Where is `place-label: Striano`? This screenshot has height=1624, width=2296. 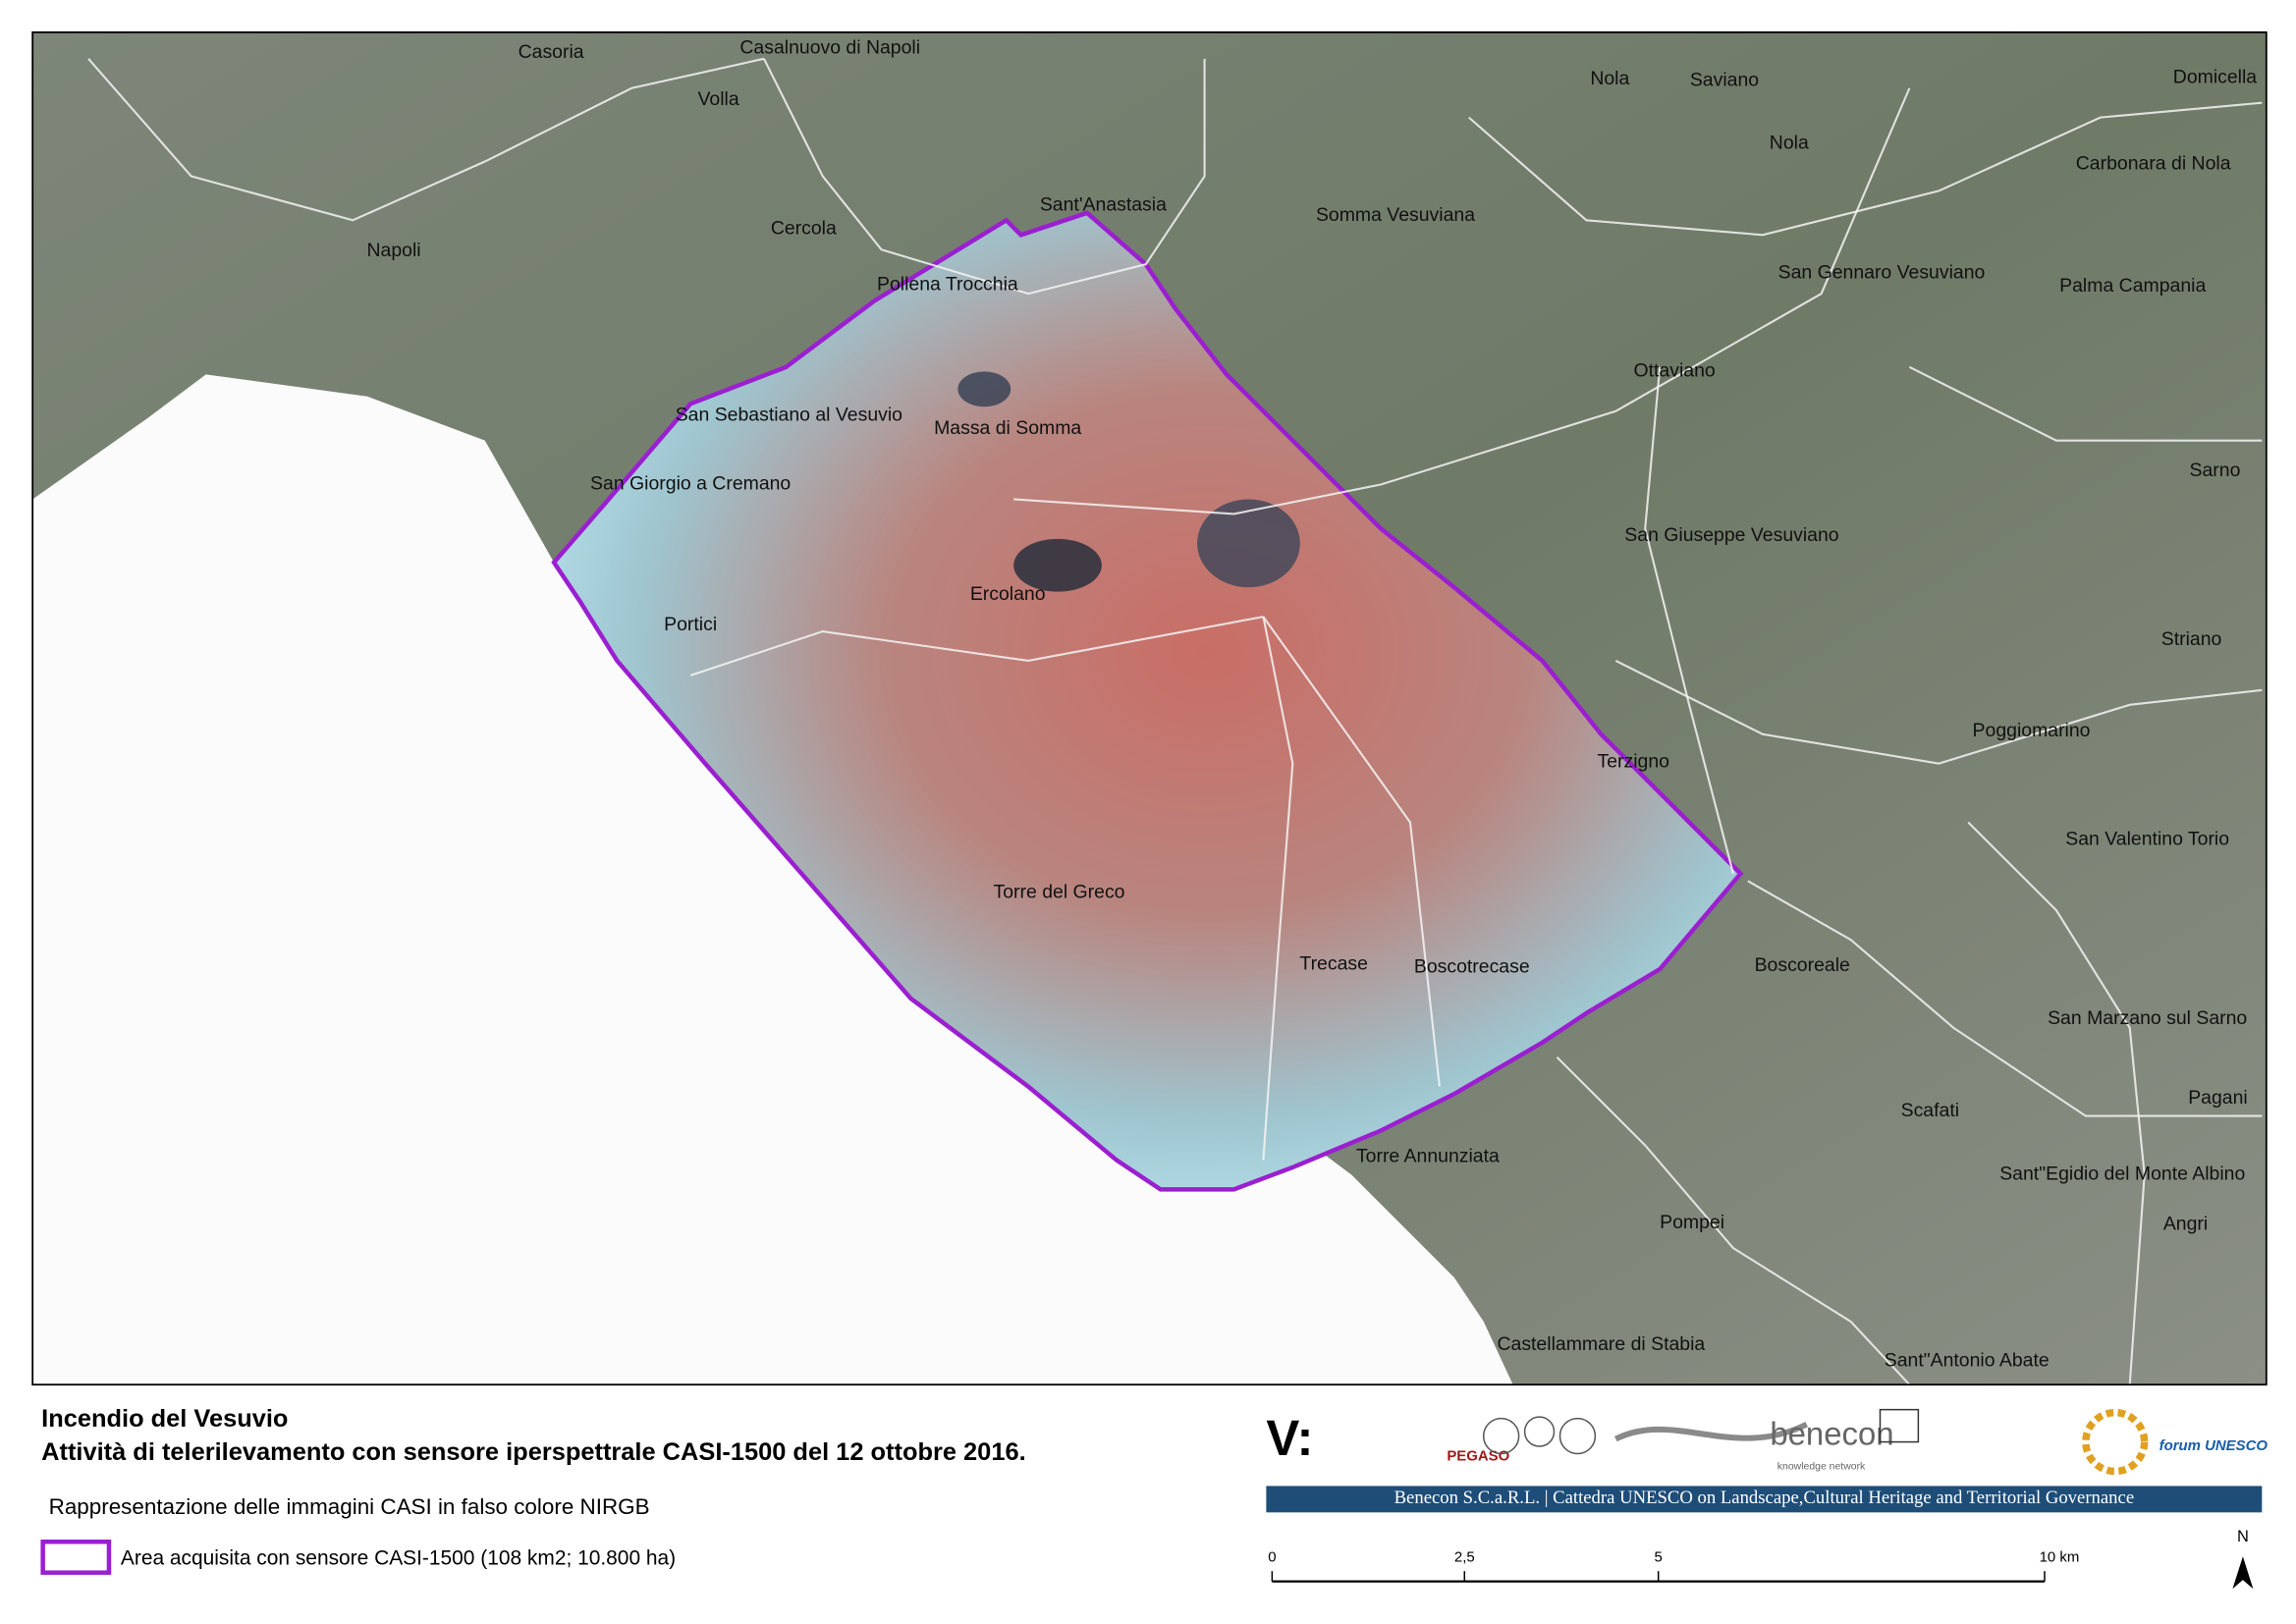 place-label: Striano is located at coordinates (2191, 639).